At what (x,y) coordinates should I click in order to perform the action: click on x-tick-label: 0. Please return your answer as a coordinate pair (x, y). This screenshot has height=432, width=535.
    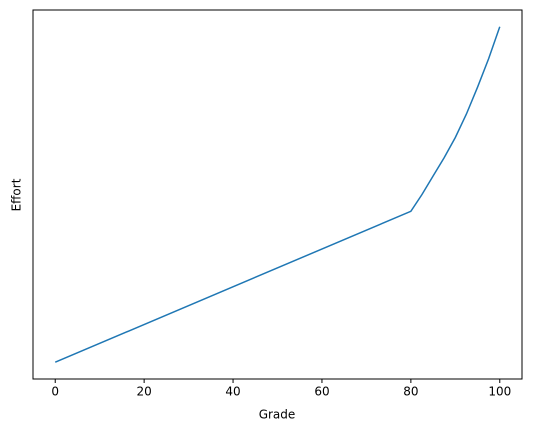
    Looking at the image, I should click on (55, 392).